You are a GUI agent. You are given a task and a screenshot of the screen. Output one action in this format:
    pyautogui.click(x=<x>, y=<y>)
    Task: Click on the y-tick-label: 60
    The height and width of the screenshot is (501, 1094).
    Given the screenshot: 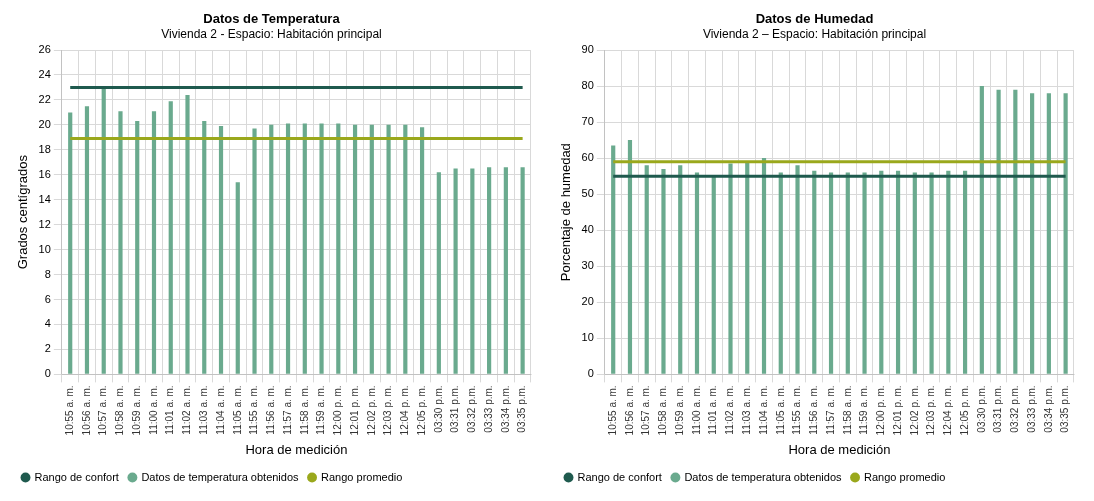 What is the action you would take?
    pyautogui.click(x=587, y=157)
    